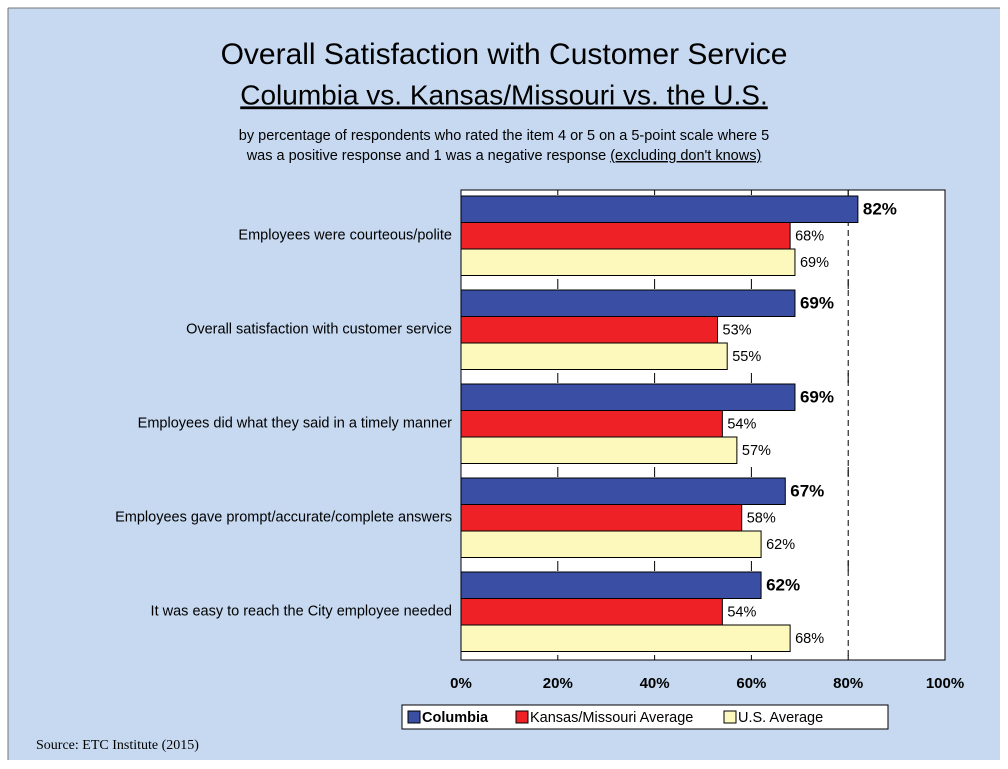 Image resolution: width=1008 pixels, height=769 pixels. Describe the element at coordinates (685, 156) in the screenshot. I see `subtitle-note: (excluding don't knows)` at that location.